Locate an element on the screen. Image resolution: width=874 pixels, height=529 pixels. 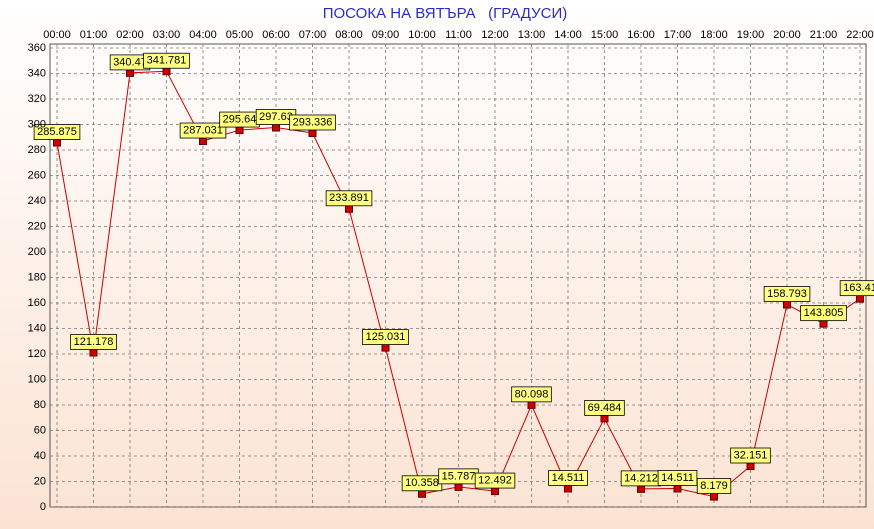
x-tick-label: 00:00 is located at coordinates (57, 35).